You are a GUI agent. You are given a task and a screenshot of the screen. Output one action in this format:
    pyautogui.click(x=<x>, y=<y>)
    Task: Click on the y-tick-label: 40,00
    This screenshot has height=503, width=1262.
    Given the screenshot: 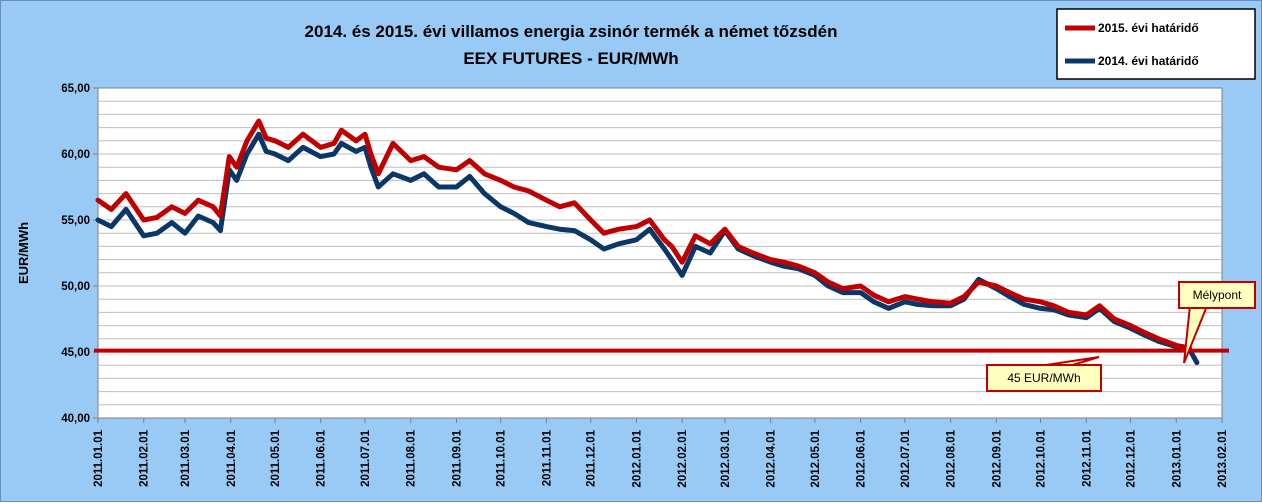 What is the action you would take?
    pyautogui.click(x=75, y=419)
    